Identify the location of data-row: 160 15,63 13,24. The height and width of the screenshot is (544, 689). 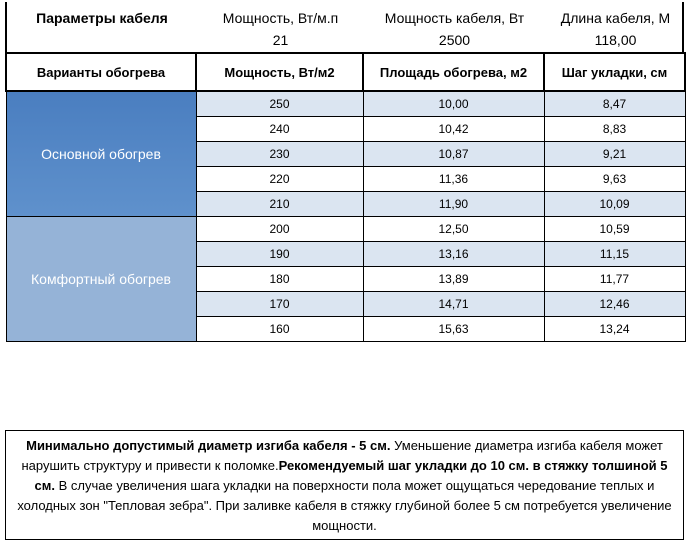
(346, 329).